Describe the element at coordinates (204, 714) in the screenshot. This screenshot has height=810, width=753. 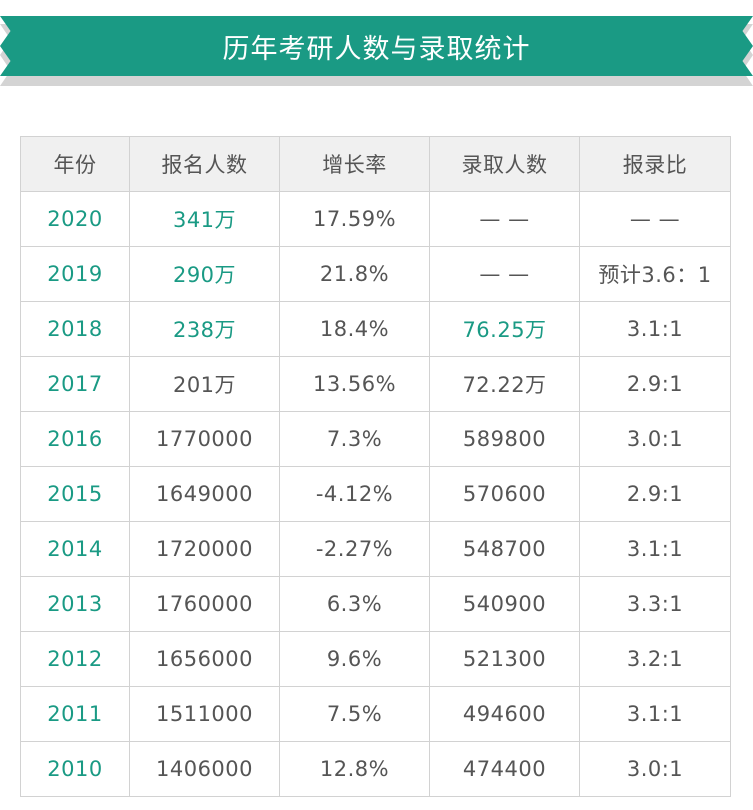
I see `cell-applicants: 1511000` at that location.